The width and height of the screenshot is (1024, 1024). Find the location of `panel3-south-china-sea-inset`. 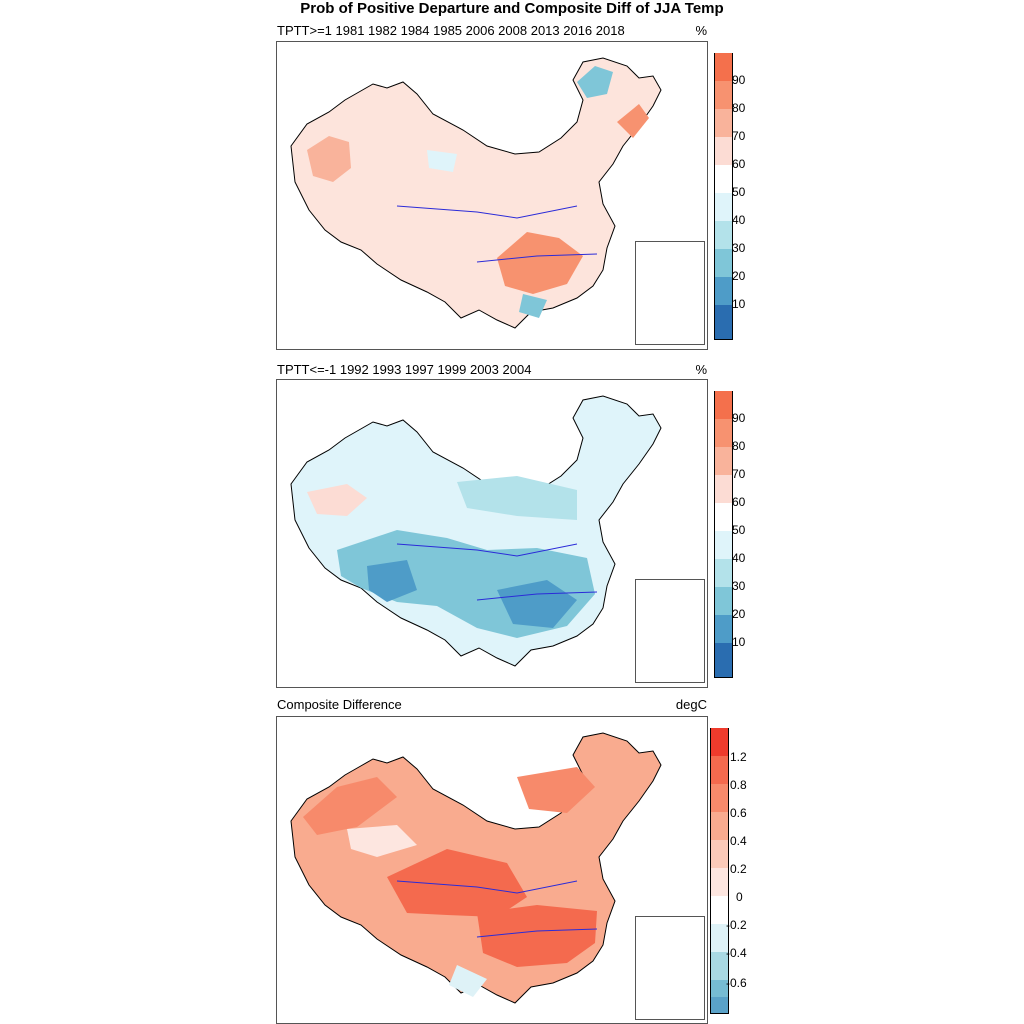

panel3-south-china-sea-inset is located at coordinates (670, 968).